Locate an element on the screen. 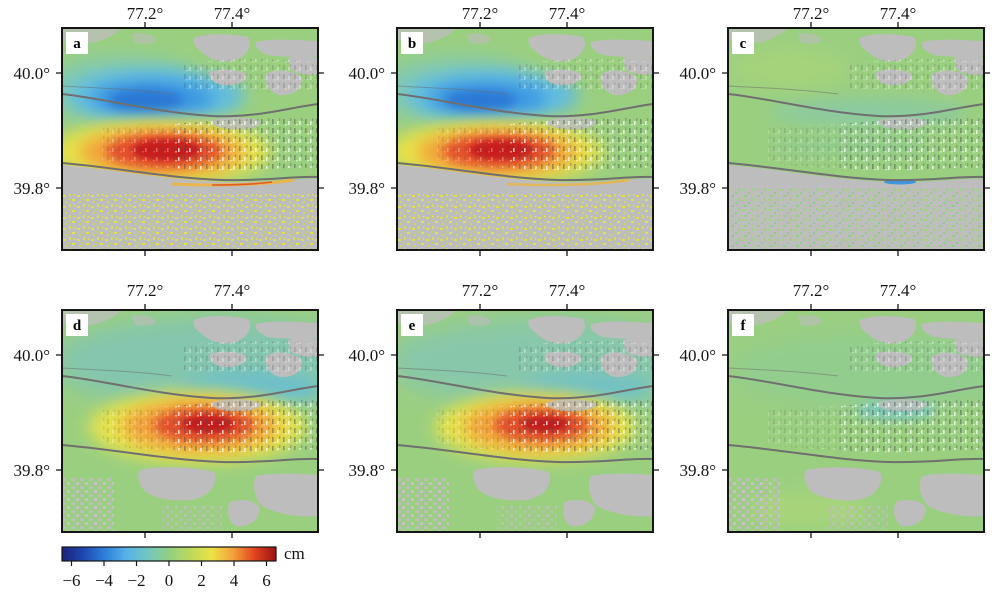  colorbar-ramp is located at coordinates (169, 554).